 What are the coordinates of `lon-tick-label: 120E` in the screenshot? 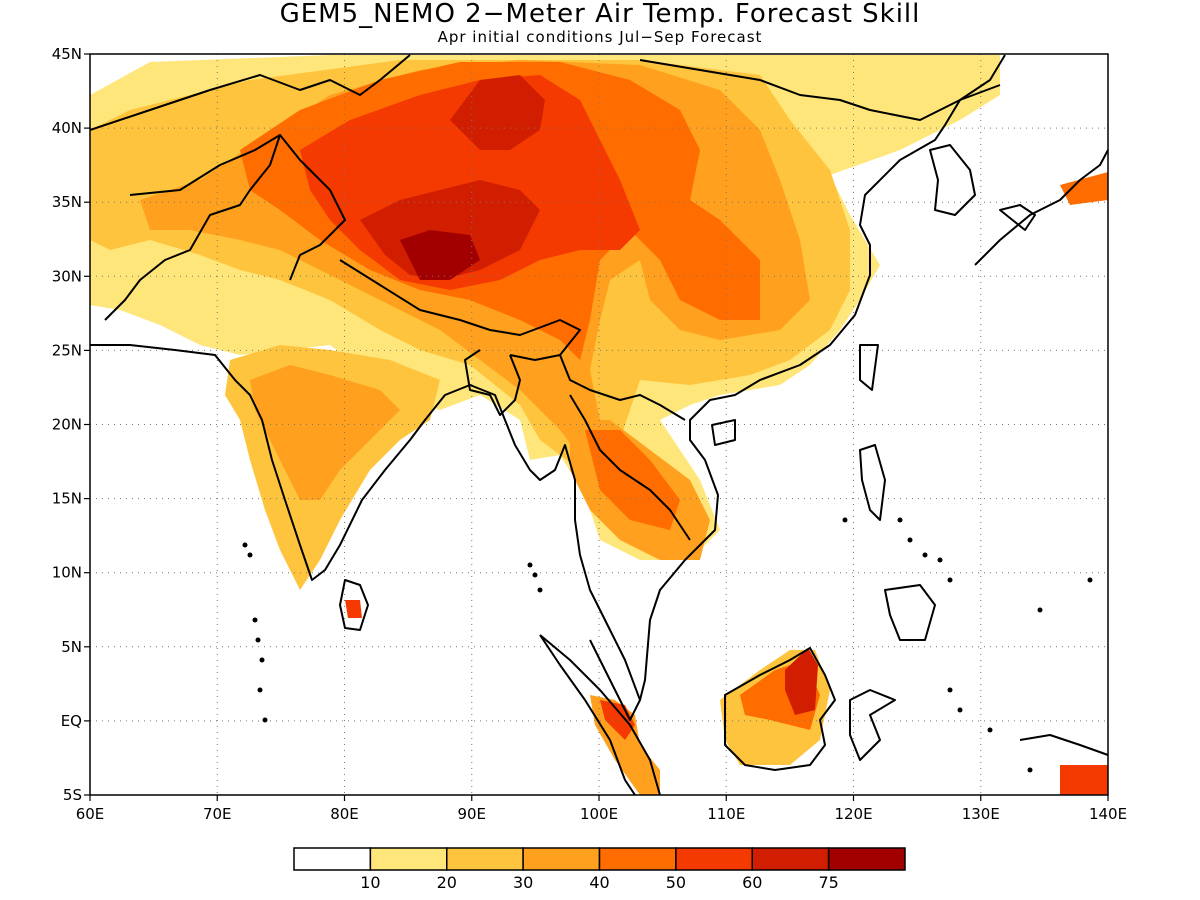 It's located at (853, 814).